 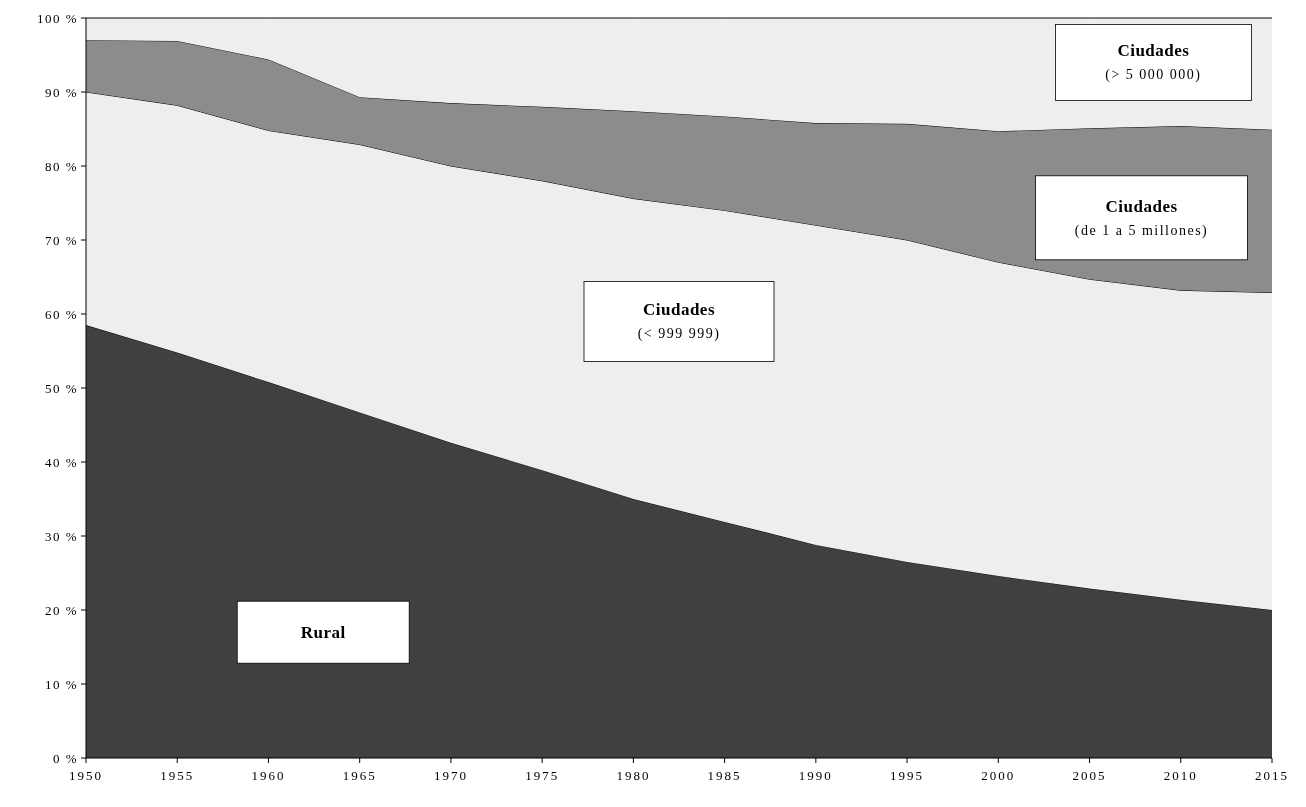 I want to click on y-tick-label: 70 %, so click(x=61, y=240).